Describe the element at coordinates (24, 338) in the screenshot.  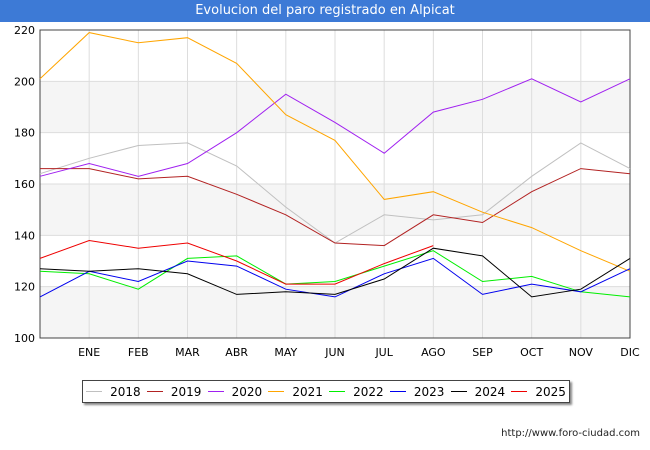
I see `y-tick-label: 100` at that location.